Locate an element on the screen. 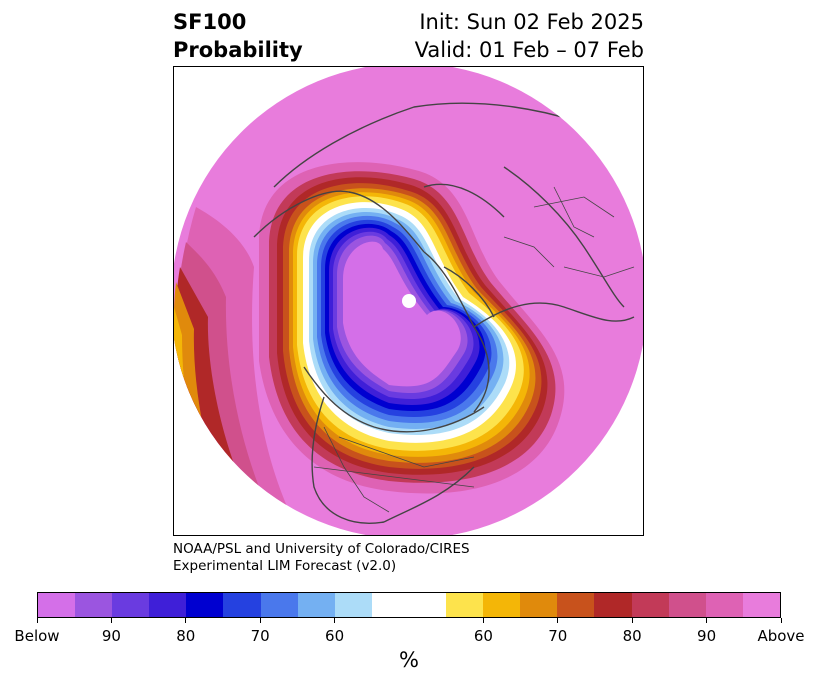  colorbar-tick-label: Above is located at coordinates (781, 636).